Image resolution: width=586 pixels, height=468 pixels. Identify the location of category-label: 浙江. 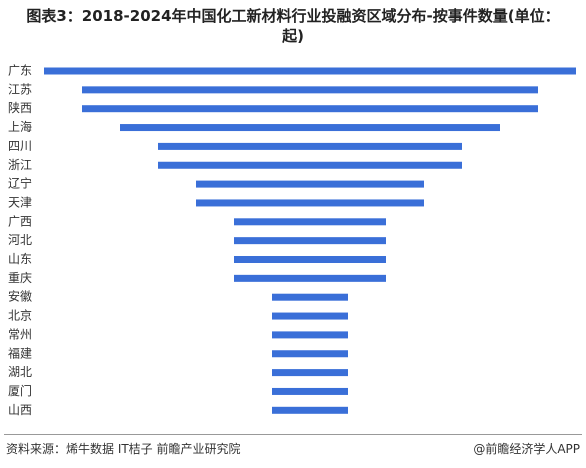
(20, 165).